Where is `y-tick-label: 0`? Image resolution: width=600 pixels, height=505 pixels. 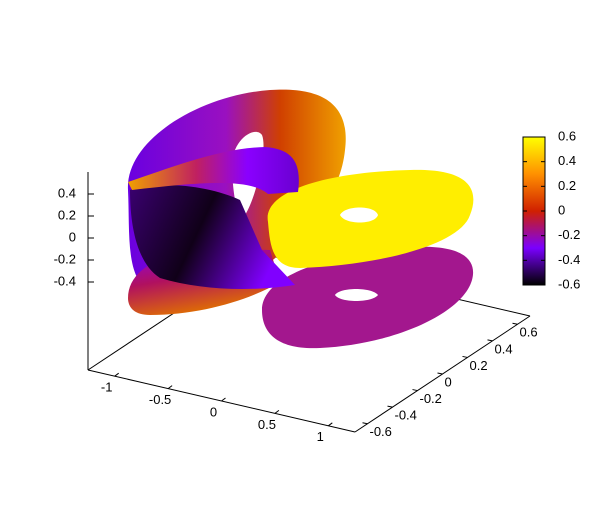
y-tick-label: 0 is located at coordinates (448, 381).